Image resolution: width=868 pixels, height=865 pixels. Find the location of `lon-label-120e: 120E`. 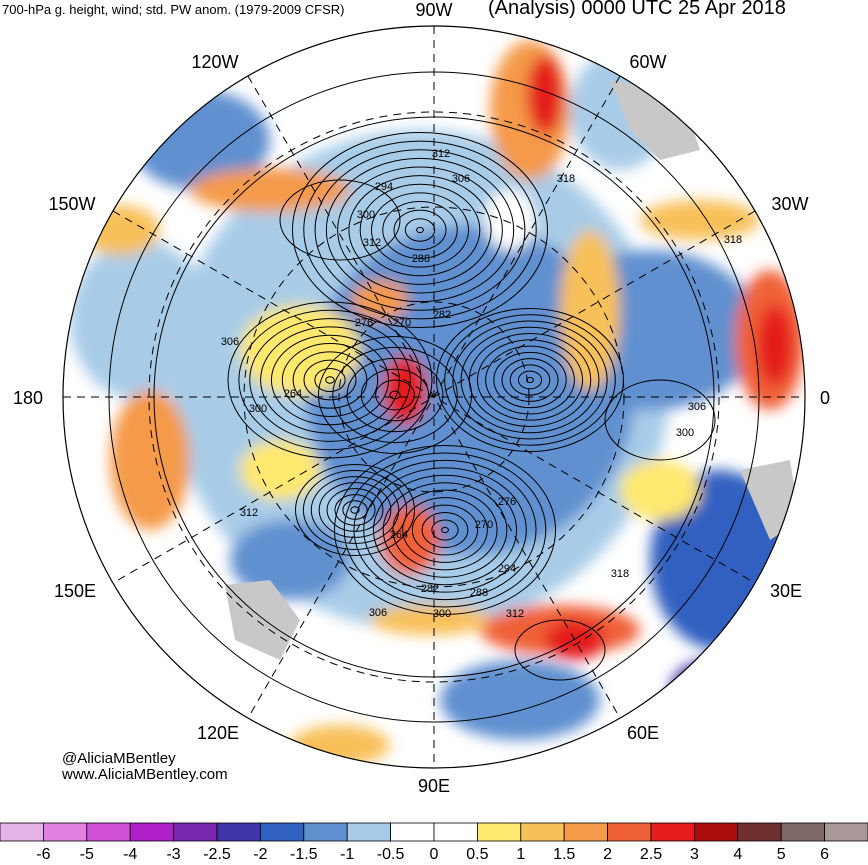

lon-label-120e: 120E is located at coordinates (218, 733).